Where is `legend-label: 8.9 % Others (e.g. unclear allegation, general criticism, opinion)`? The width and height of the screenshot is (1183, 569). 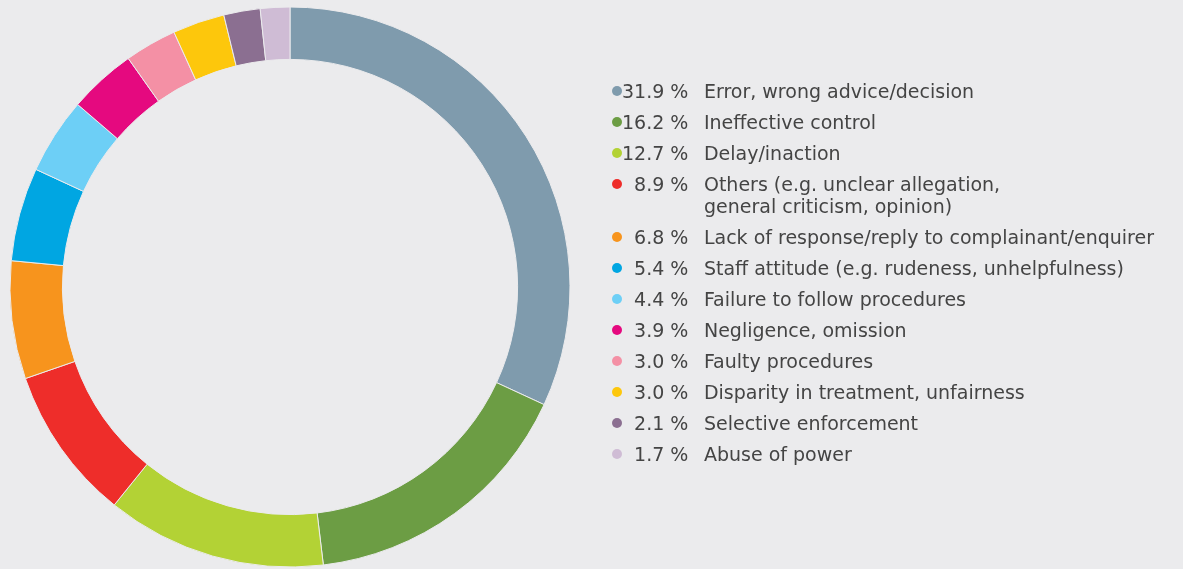
legend-label: 8.9 % Others (e.g. unclear allegation, general criticism, opinion) is located at coordinates (817, 195).